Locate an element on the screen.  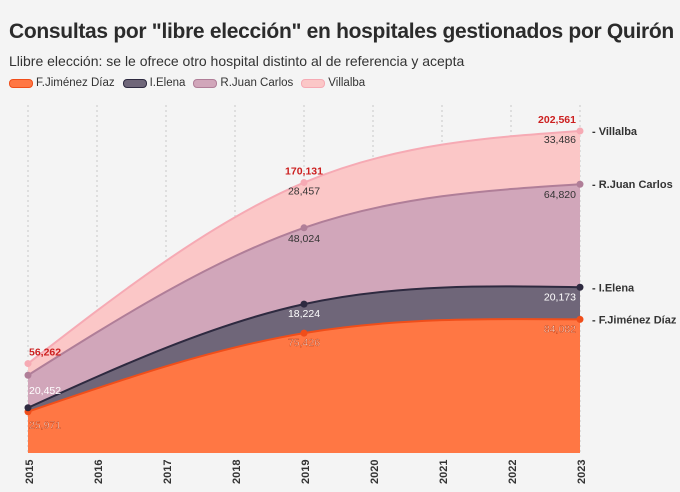
series-end-label: - I.Elena is located at coordinates (613, 288).